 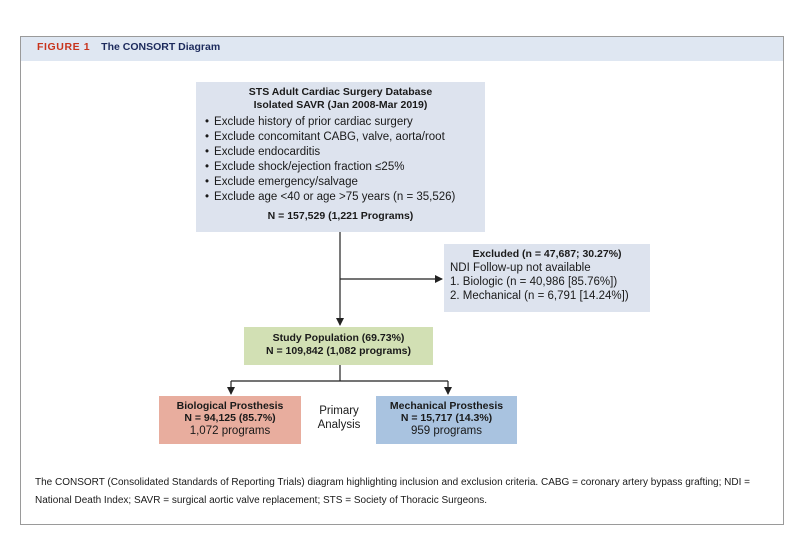 I want to click on database-title-2: Isolated SAVR (Jan 2008-Mar 2019), so click(x=340, y=105).